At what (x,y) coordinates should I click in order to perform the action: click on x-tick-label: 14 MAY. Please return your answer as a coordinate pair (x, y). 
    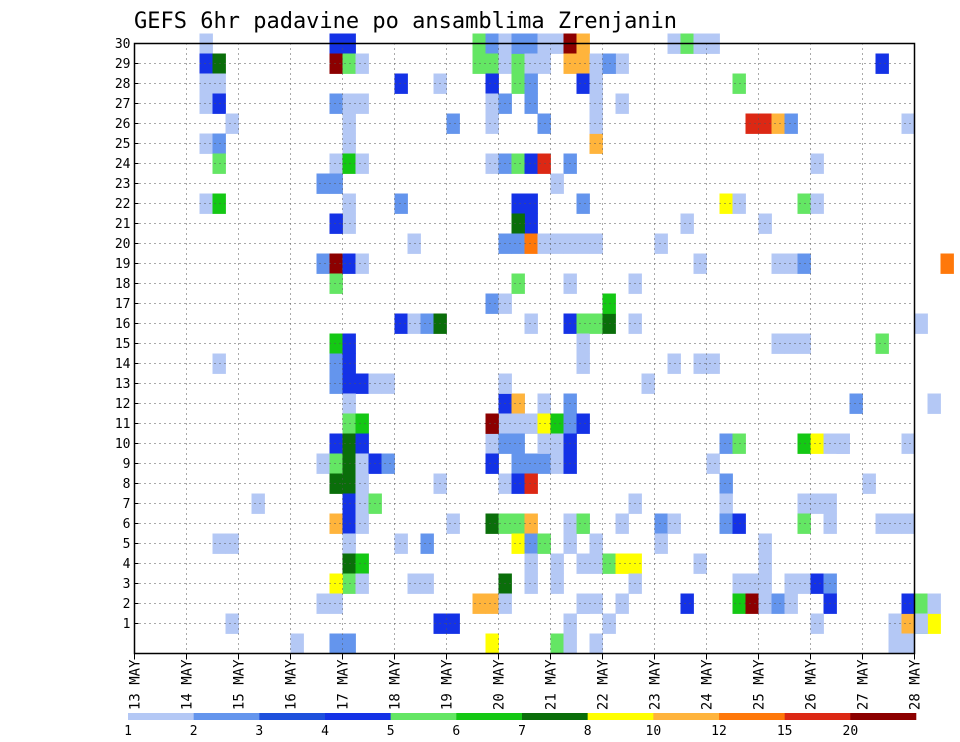
    Looking at the image, I should click on (188, 684).